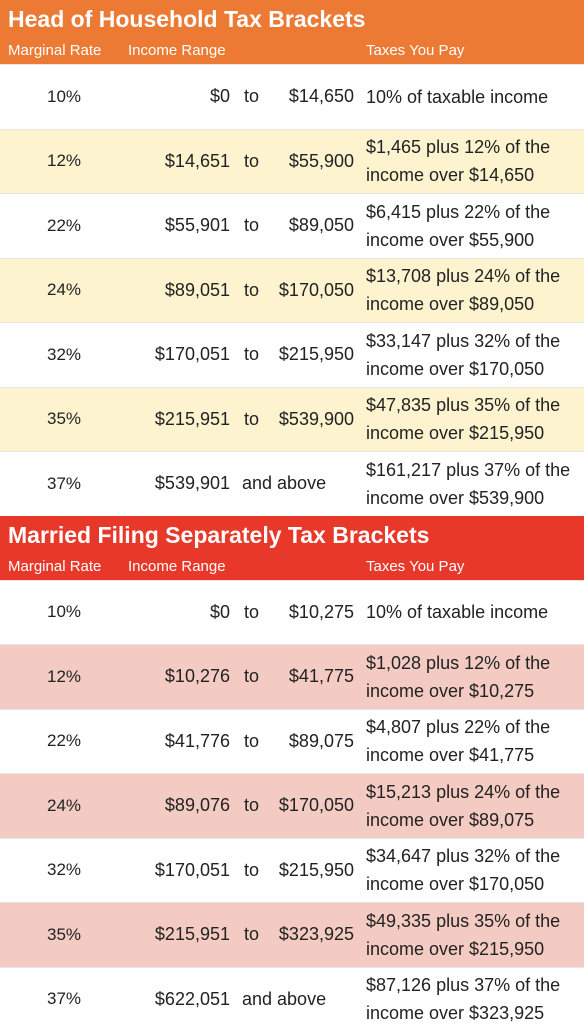  I want to click on income-high-cell: $41,775, so click(321, 676).